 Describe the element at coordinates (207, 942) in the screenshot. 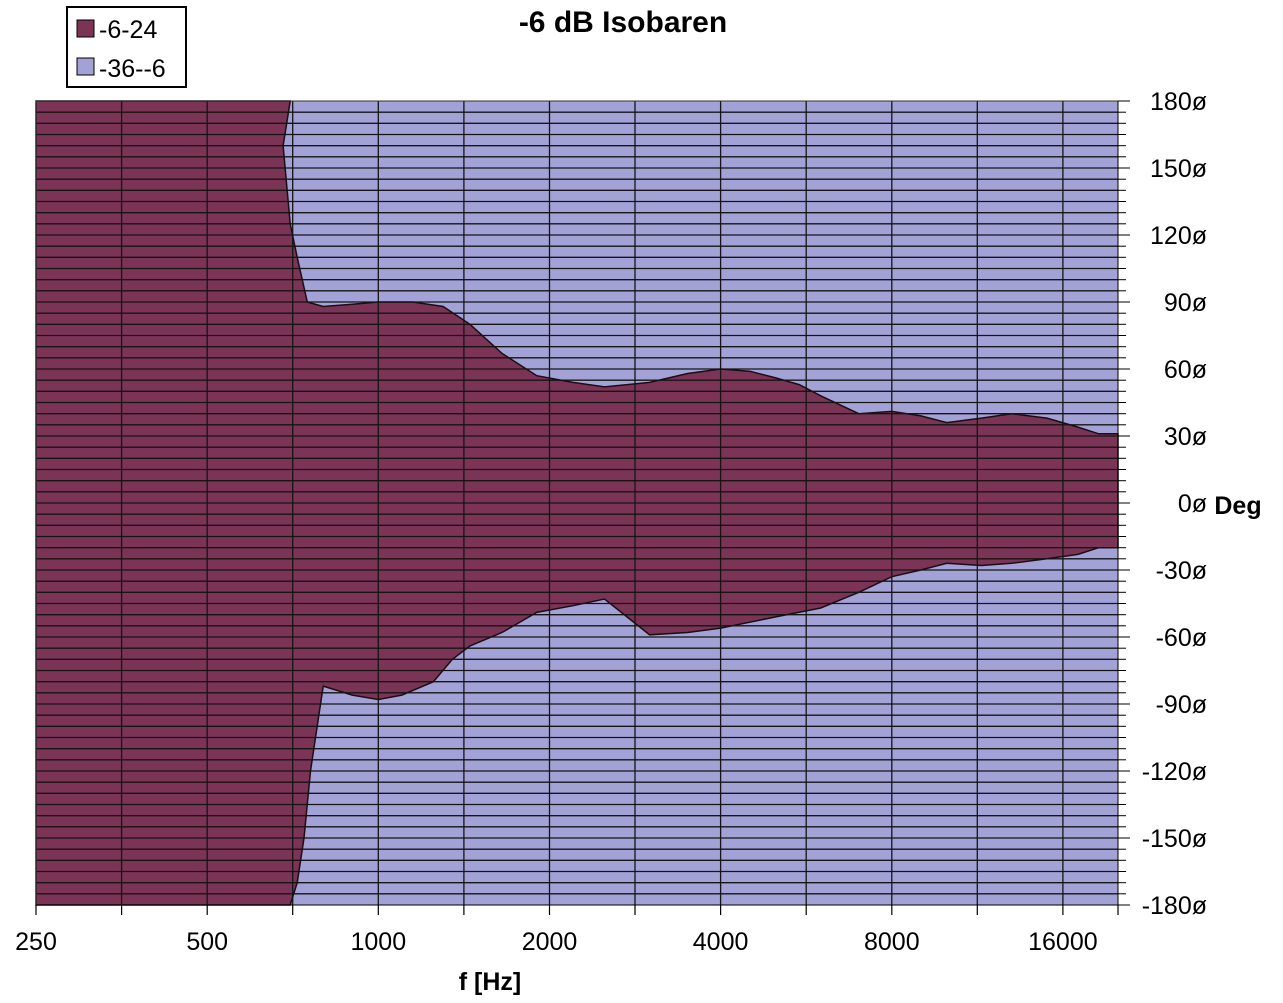

I see `x-tick-label: 500` at that location.